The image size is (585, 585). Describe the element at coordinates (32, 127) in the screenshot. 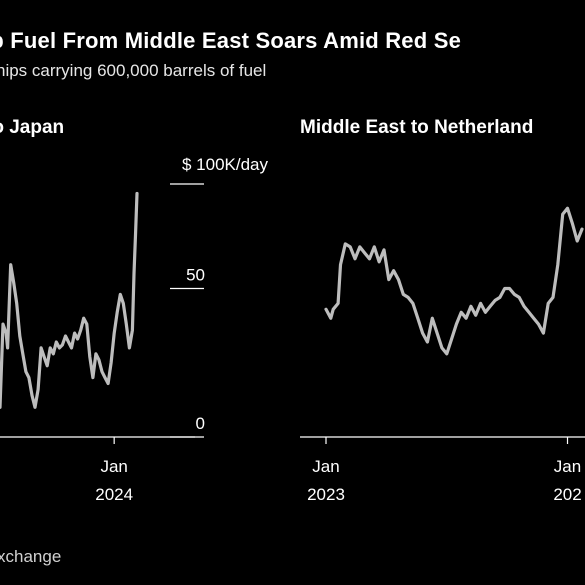

I see `panel-title: to Japan` at that location.